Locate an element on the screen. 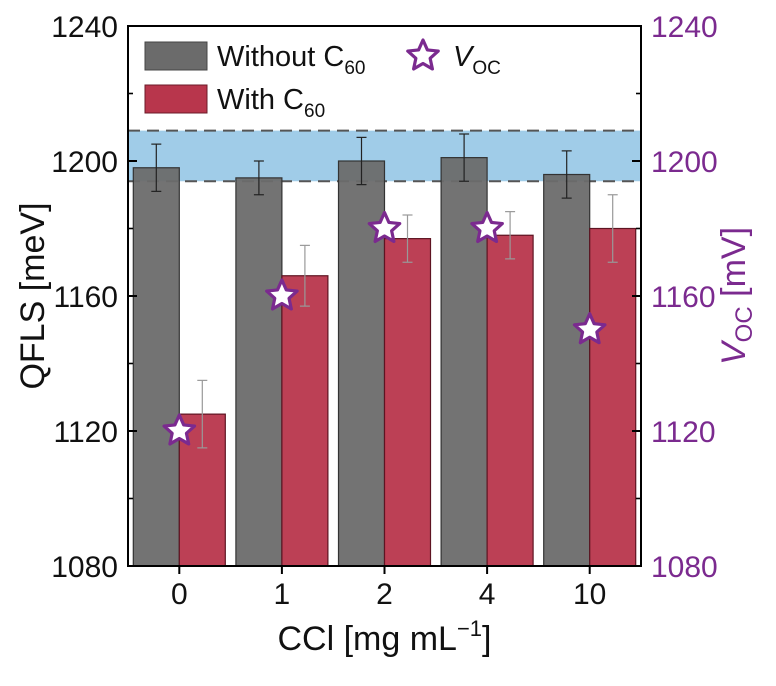 This screenshot has height=686, width=776. legend-label-with-c60-sub: 60 is located at coordinates (314, 111).